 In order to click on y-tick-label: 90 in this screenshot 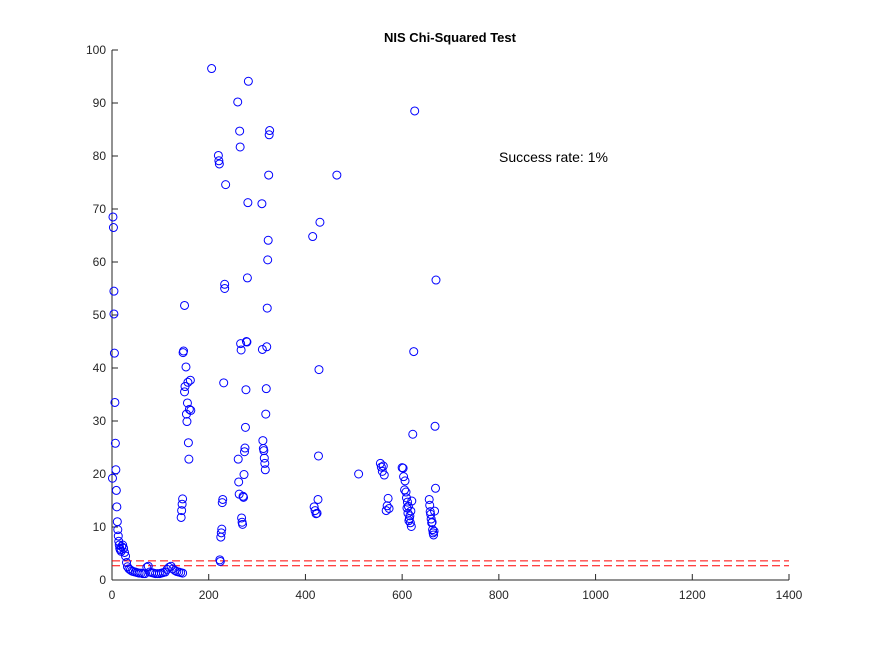, I will do `click(100, 103)`.